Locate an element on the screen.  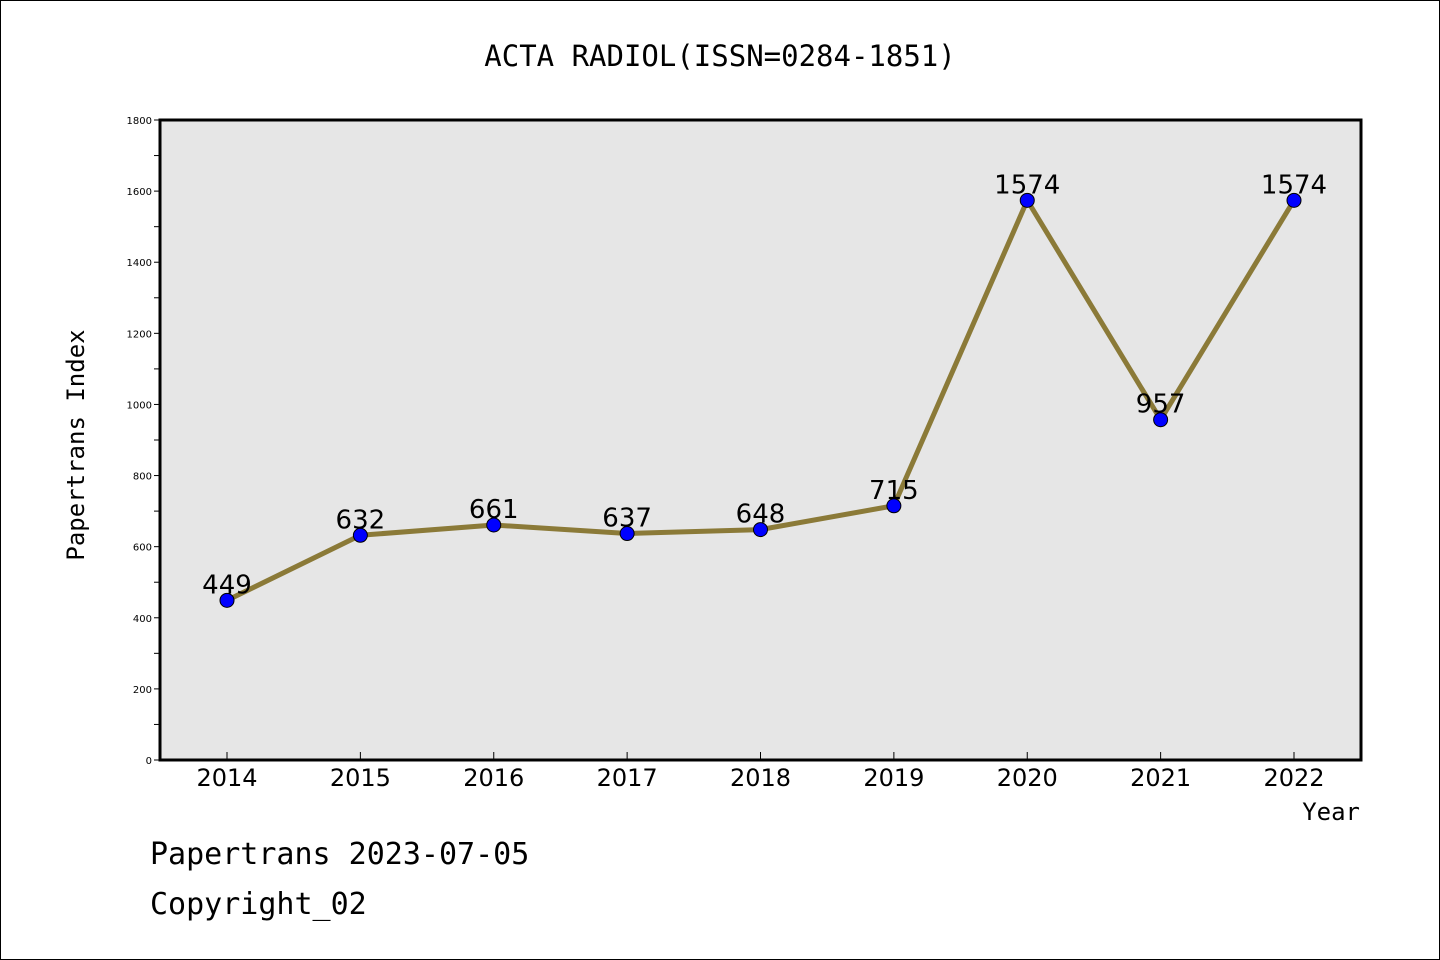
data-label: 632 is located at coordinates (361, 520).